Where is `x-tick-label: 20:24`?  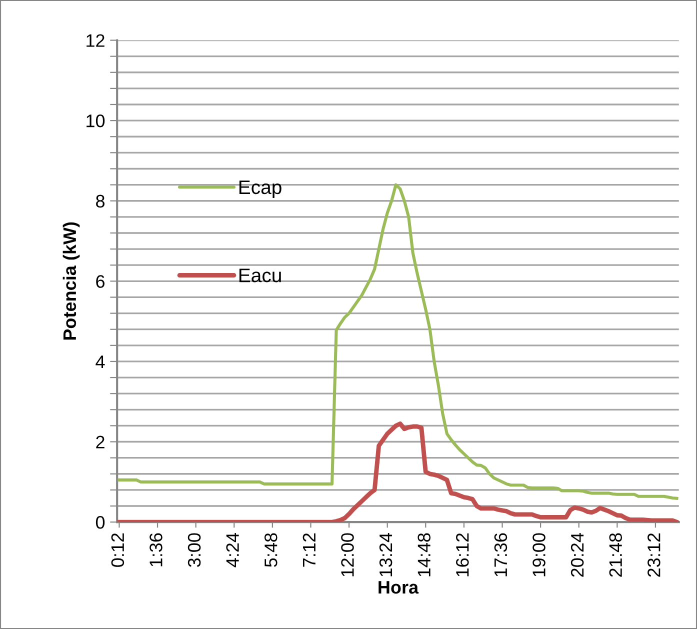 x-tick-label: 20:24 is located at coordinates (577, 555).